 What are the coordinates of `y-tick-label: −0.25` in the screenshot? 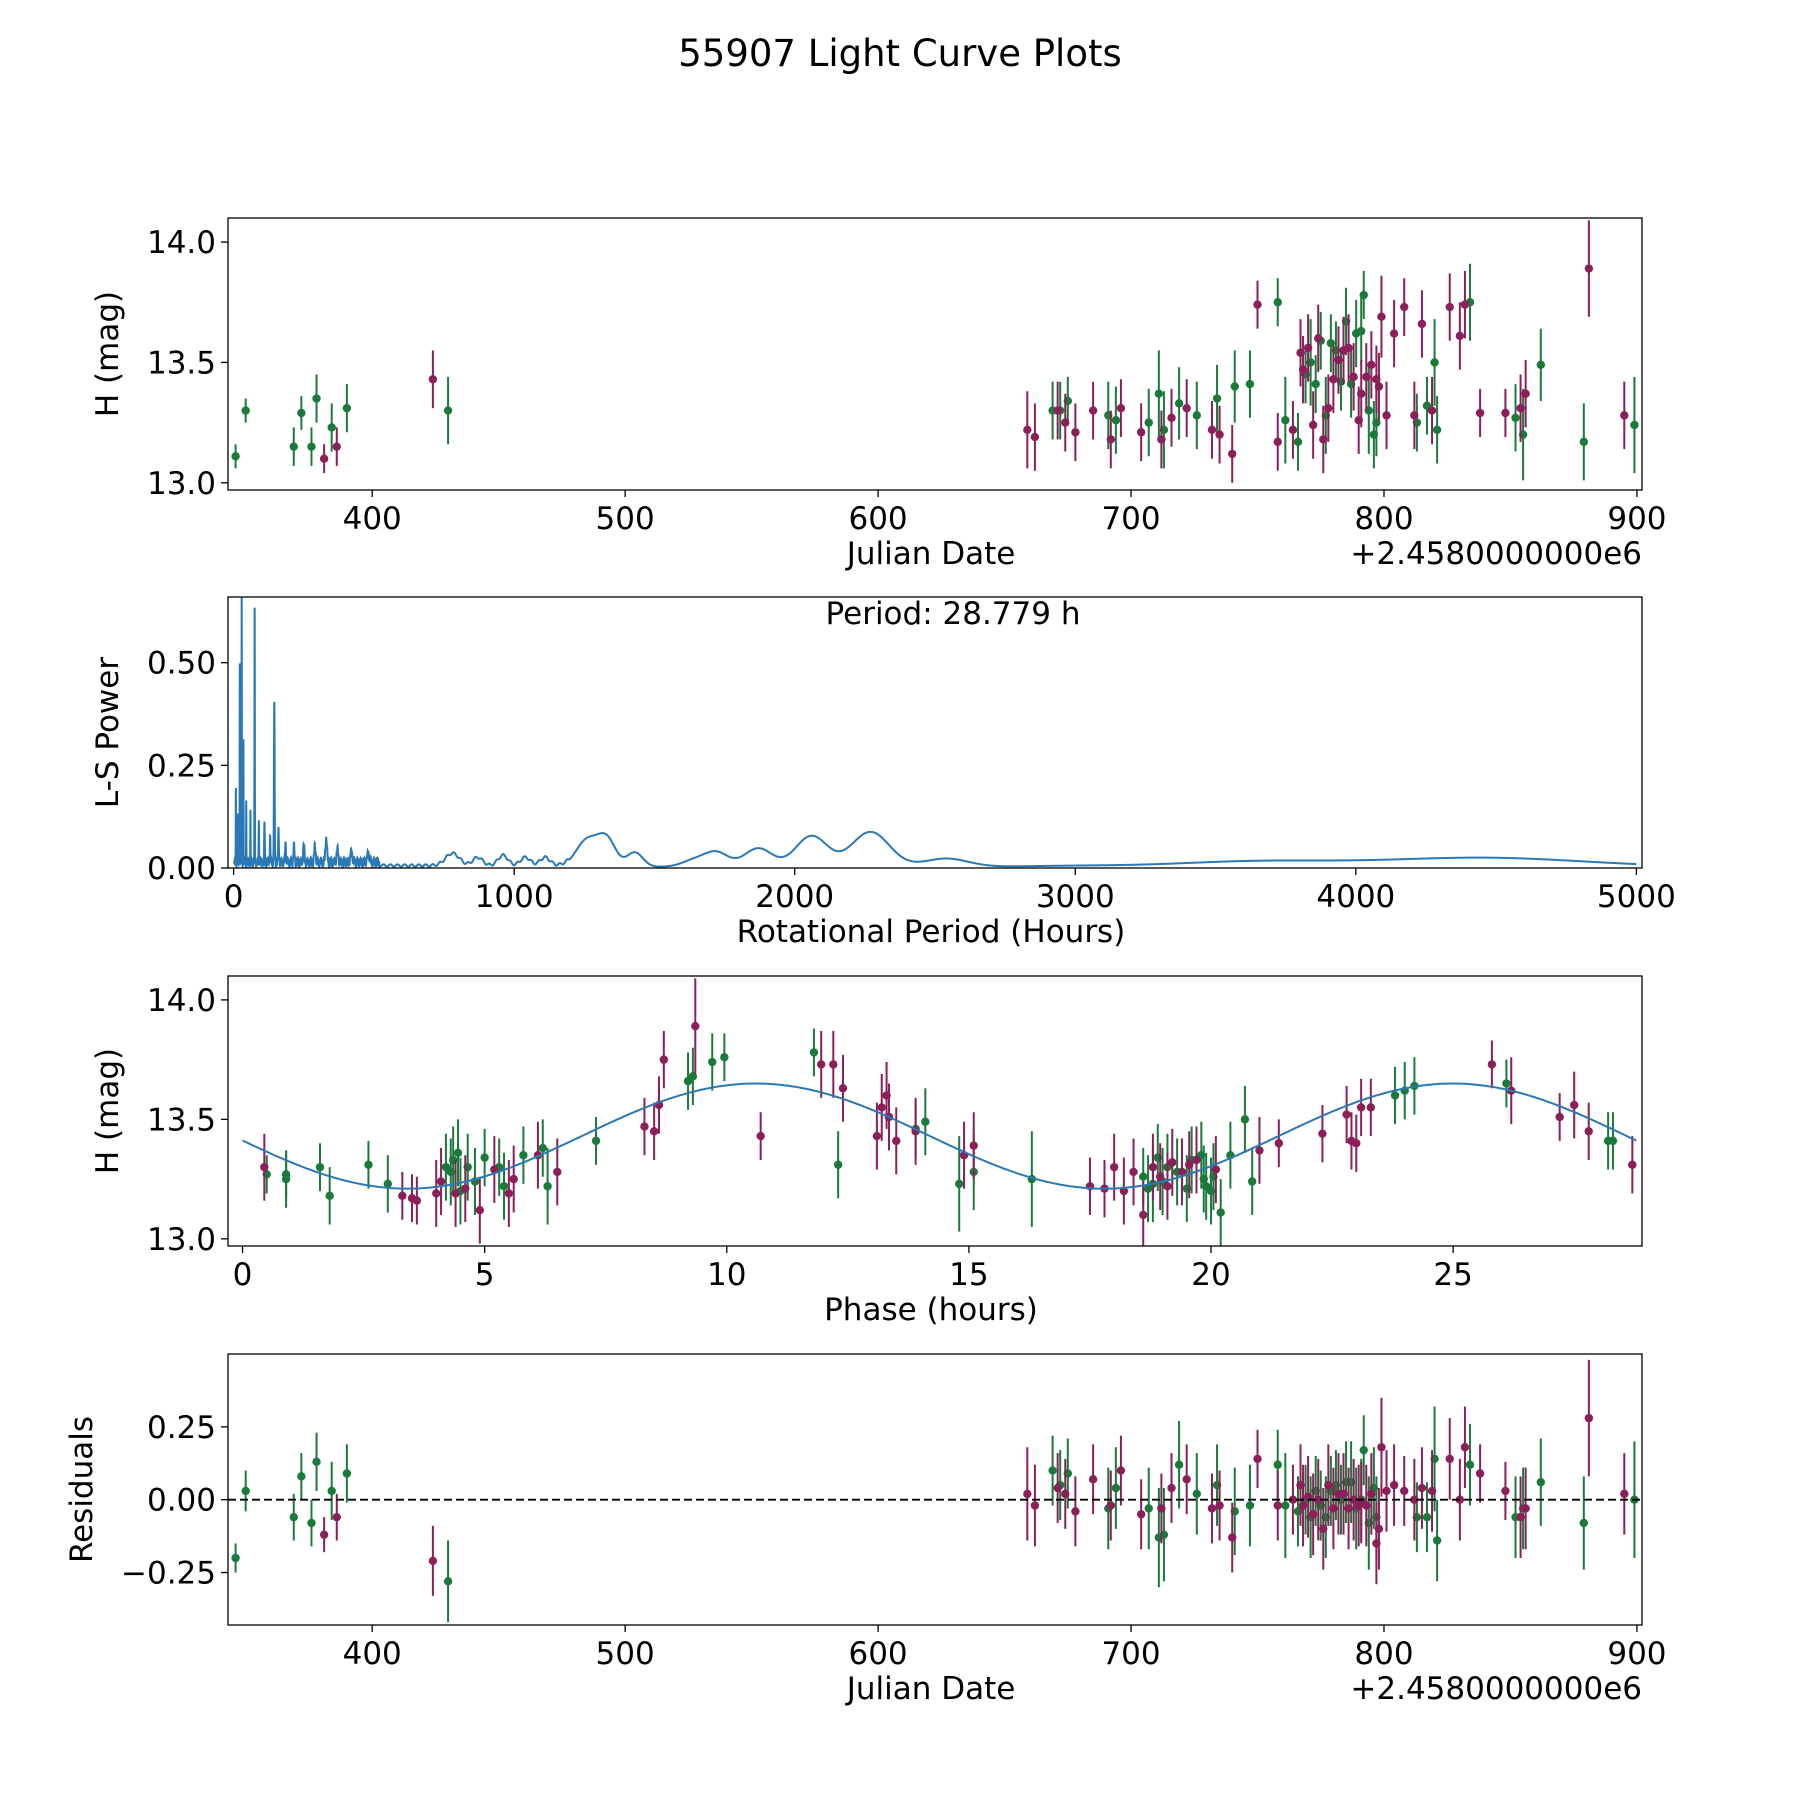 It's located at (168, 1574).